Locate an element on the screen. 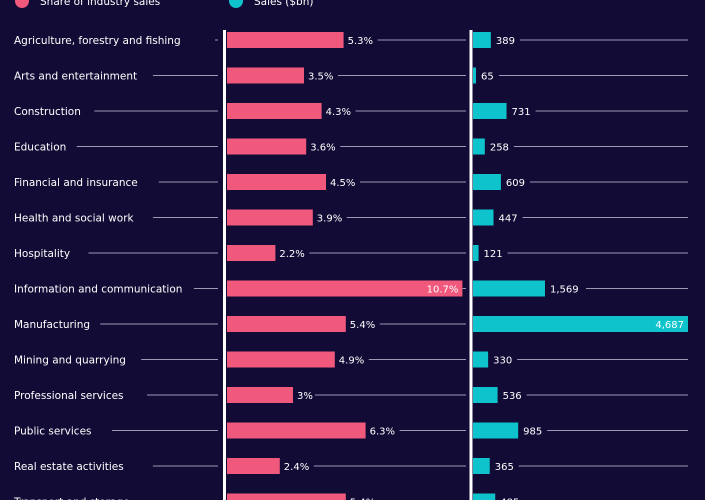  sales-value-label: 389 is located at coordinates (505, 41).